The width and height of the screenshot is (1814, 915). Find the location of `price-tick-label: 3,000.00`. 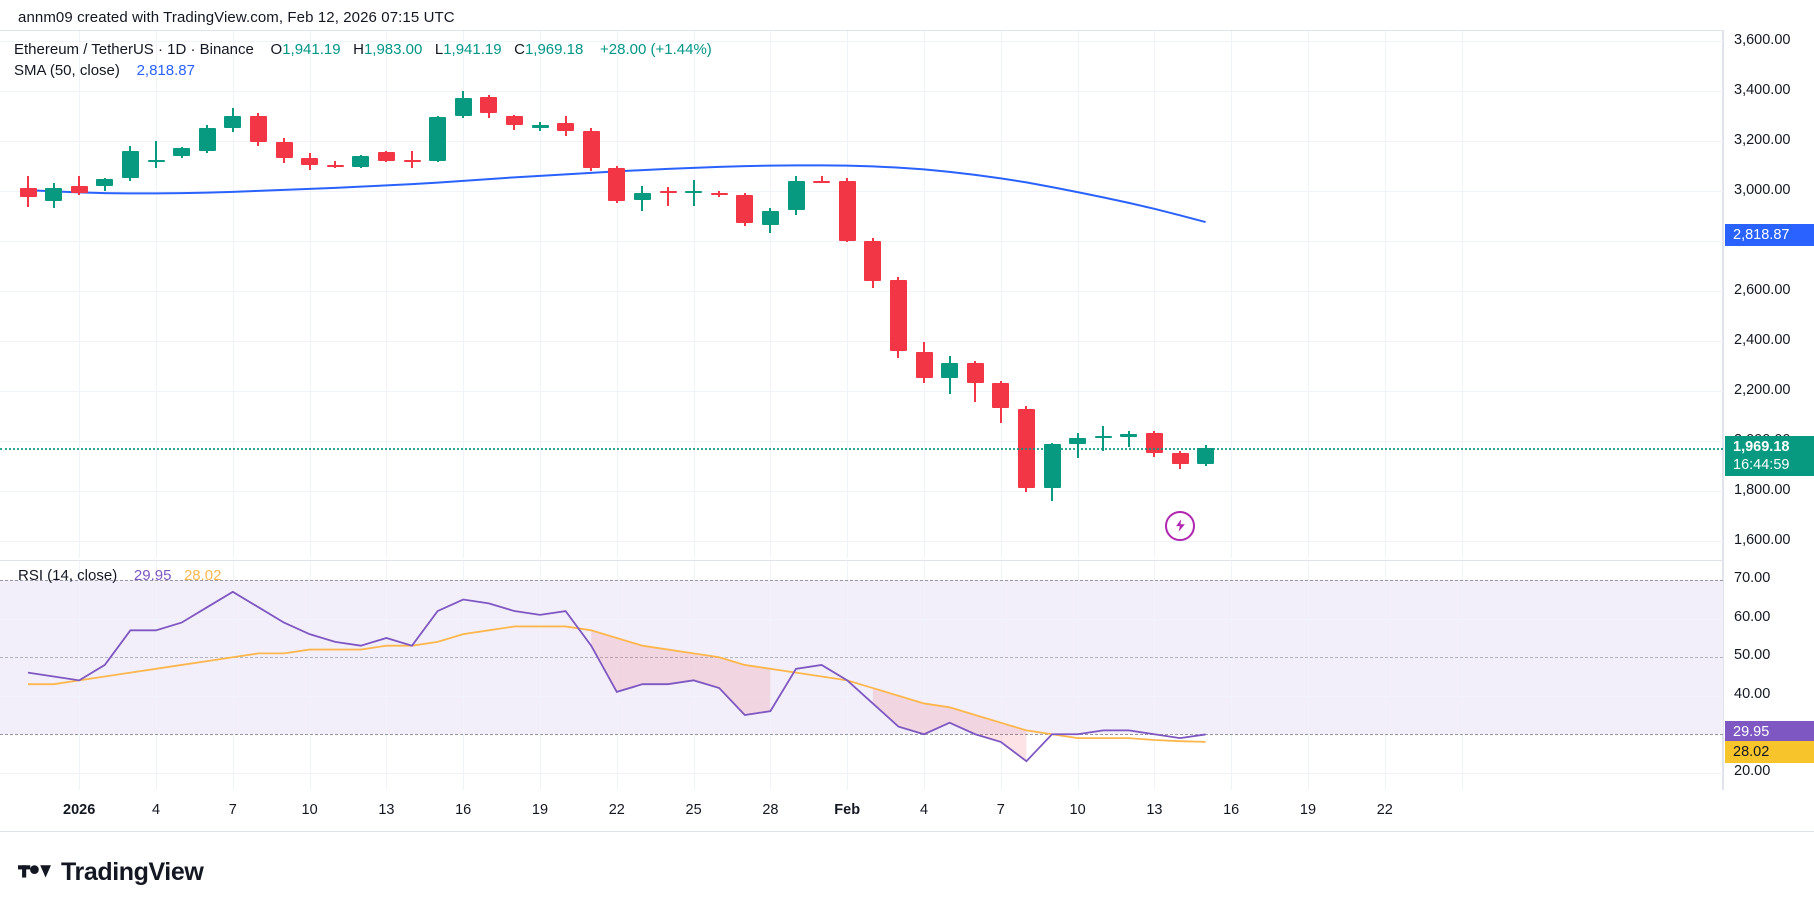

price-tick-label: 3,000.00 is located at coordinates (1762, 189).